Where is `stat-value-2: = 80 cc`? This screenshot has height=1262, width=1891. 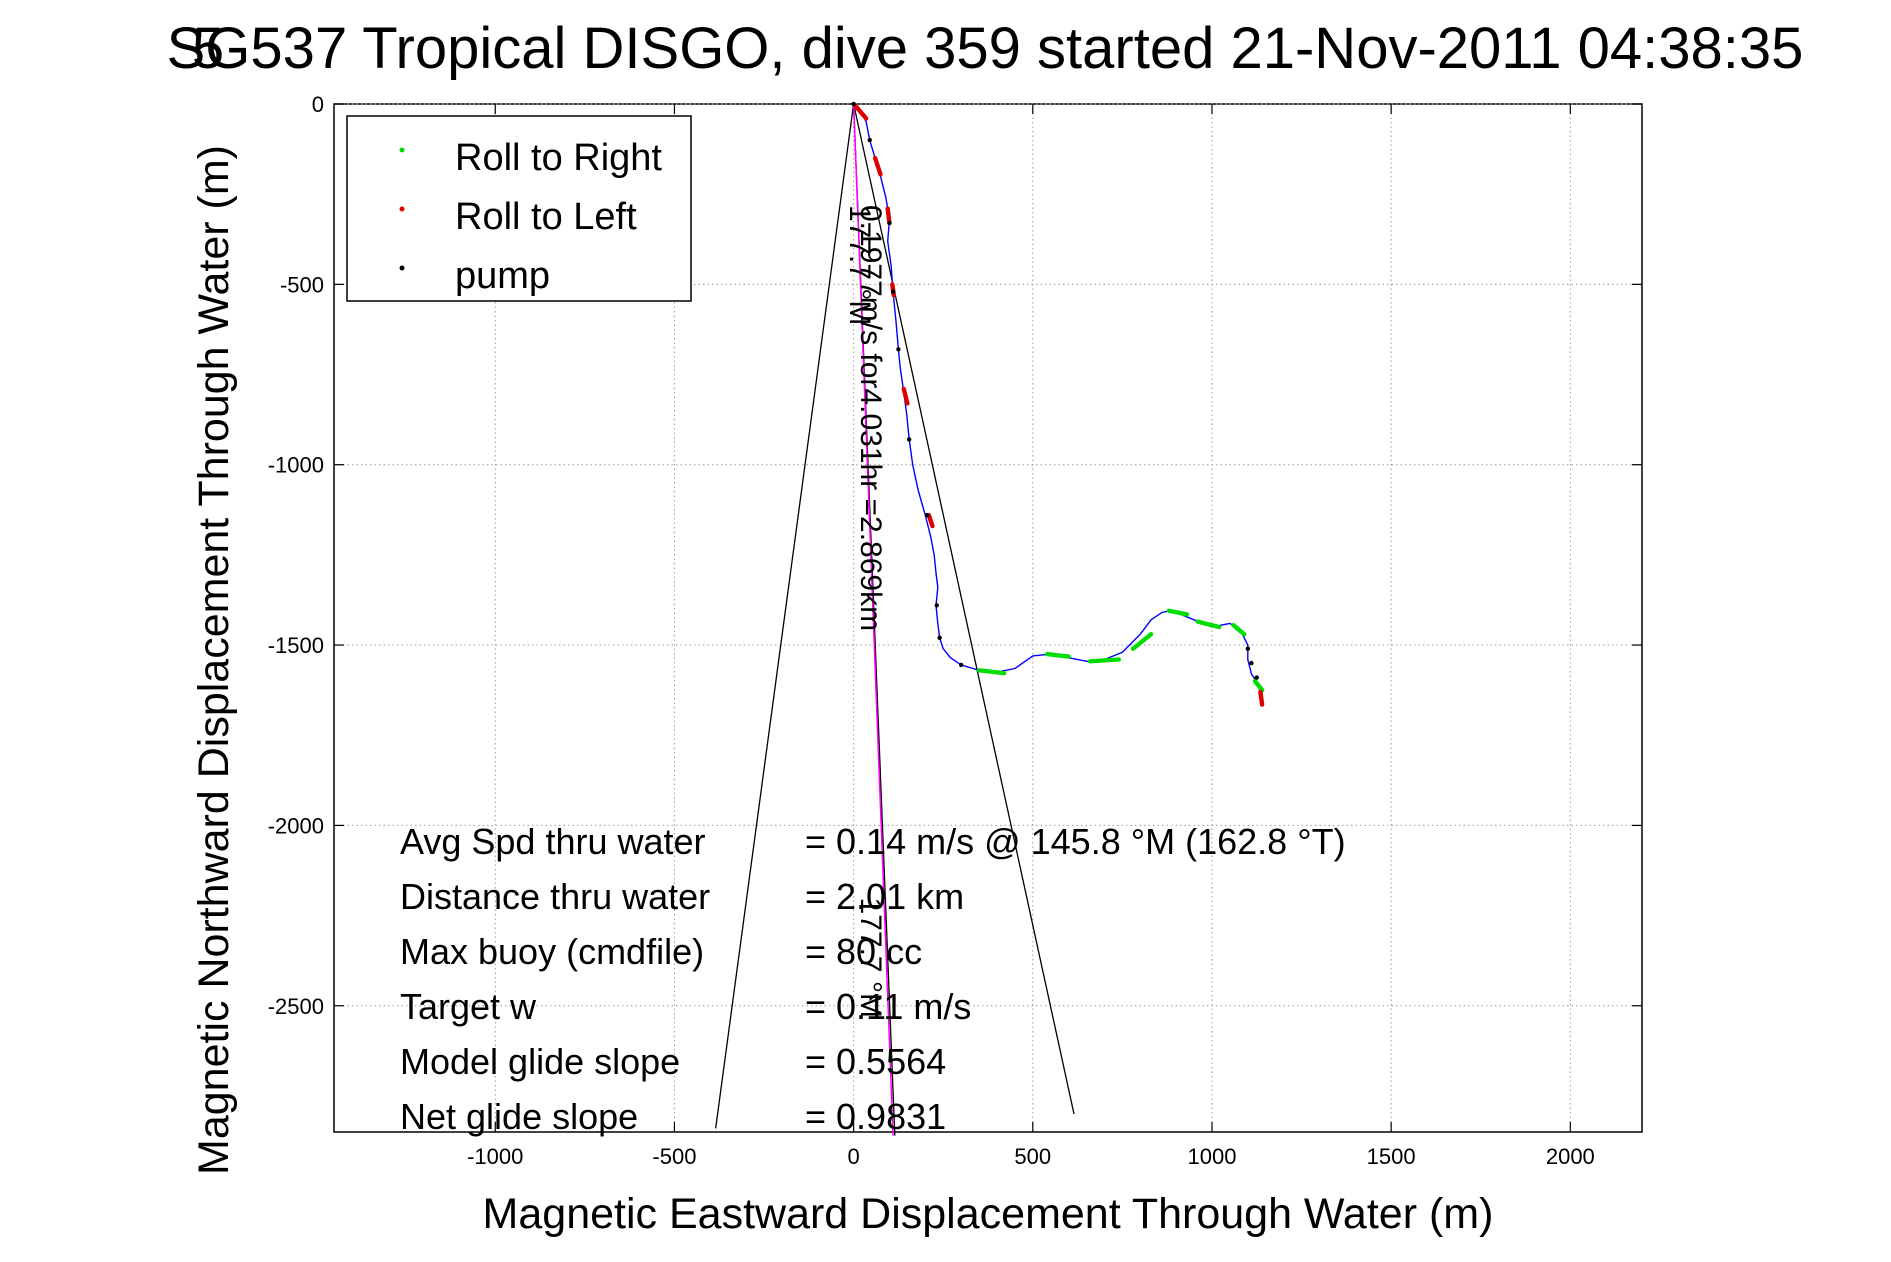
stat-value-2: = 80 cc is located at coordinates (863, 951).